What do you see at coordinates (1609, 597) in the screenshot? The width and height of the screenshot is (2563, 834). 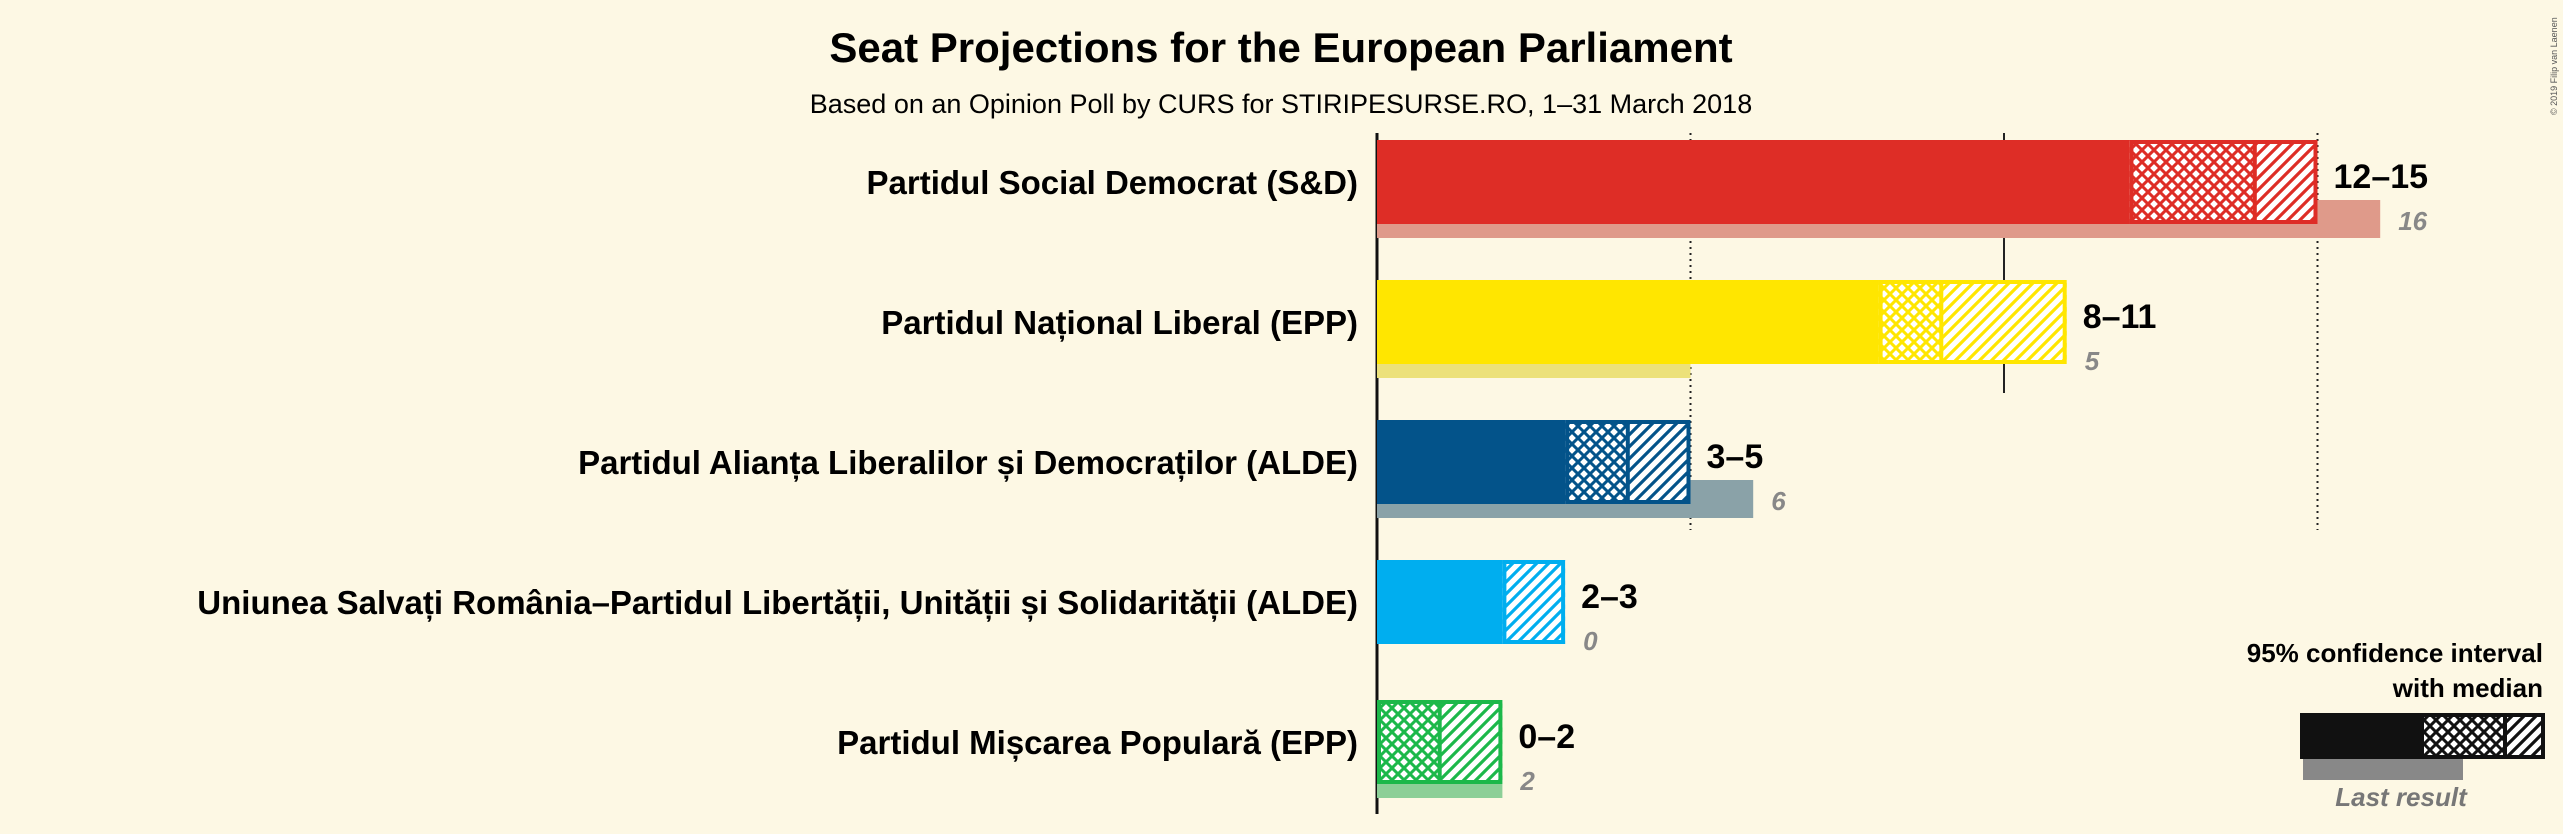 I see `range-label: 2–3` at bounding box center [1609, 597].